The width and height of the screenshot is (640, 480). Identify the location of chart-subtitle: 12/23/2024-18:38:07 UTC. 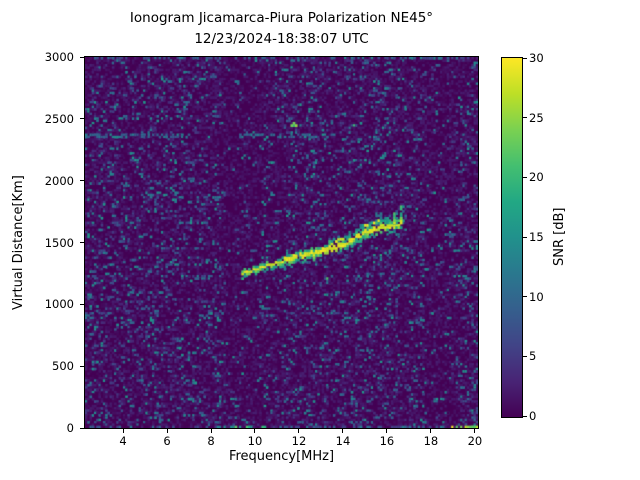
(281, 39).